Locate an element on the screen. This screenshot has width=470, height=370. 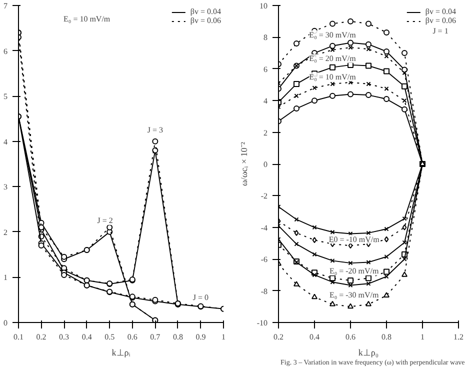
annotation: J = 0 is located at coordinates (200, 297).